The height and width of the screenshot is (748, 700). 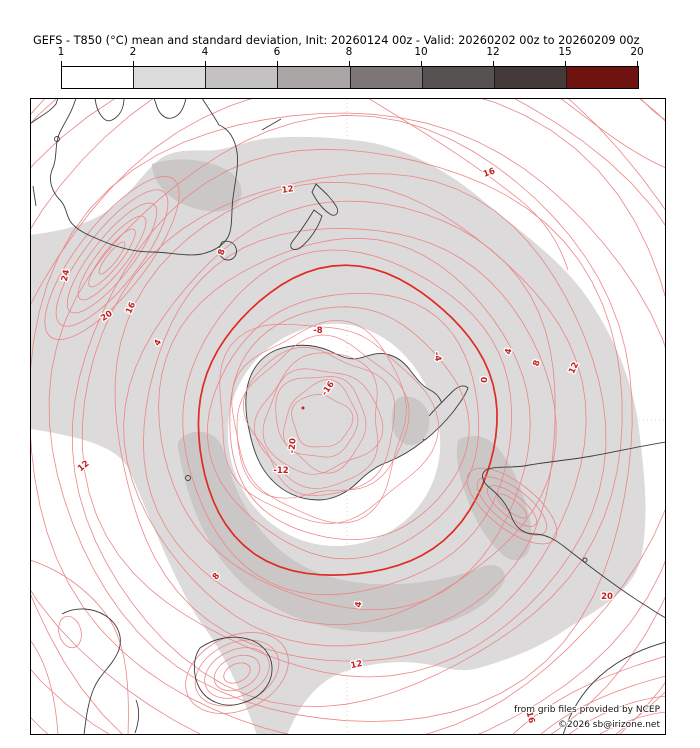 I want to click on colorbar-tick-label: 12, so click(x=493, y=52).